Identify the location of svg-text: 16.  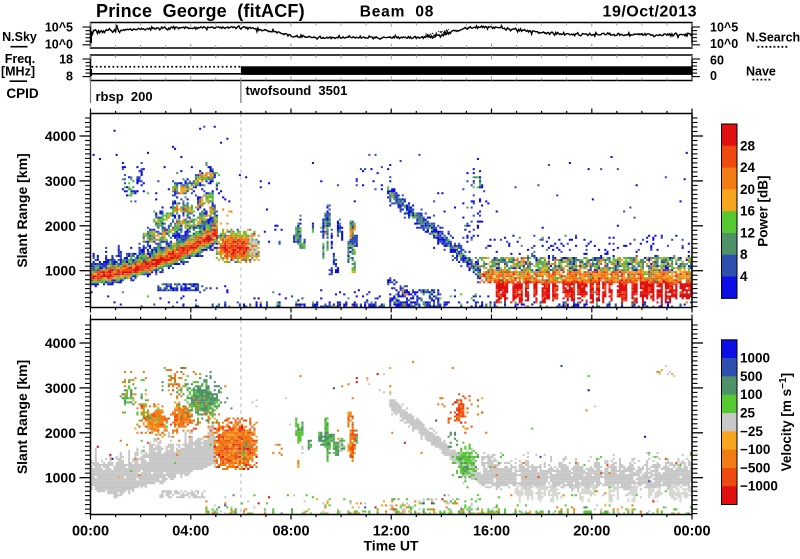
(748, 211).